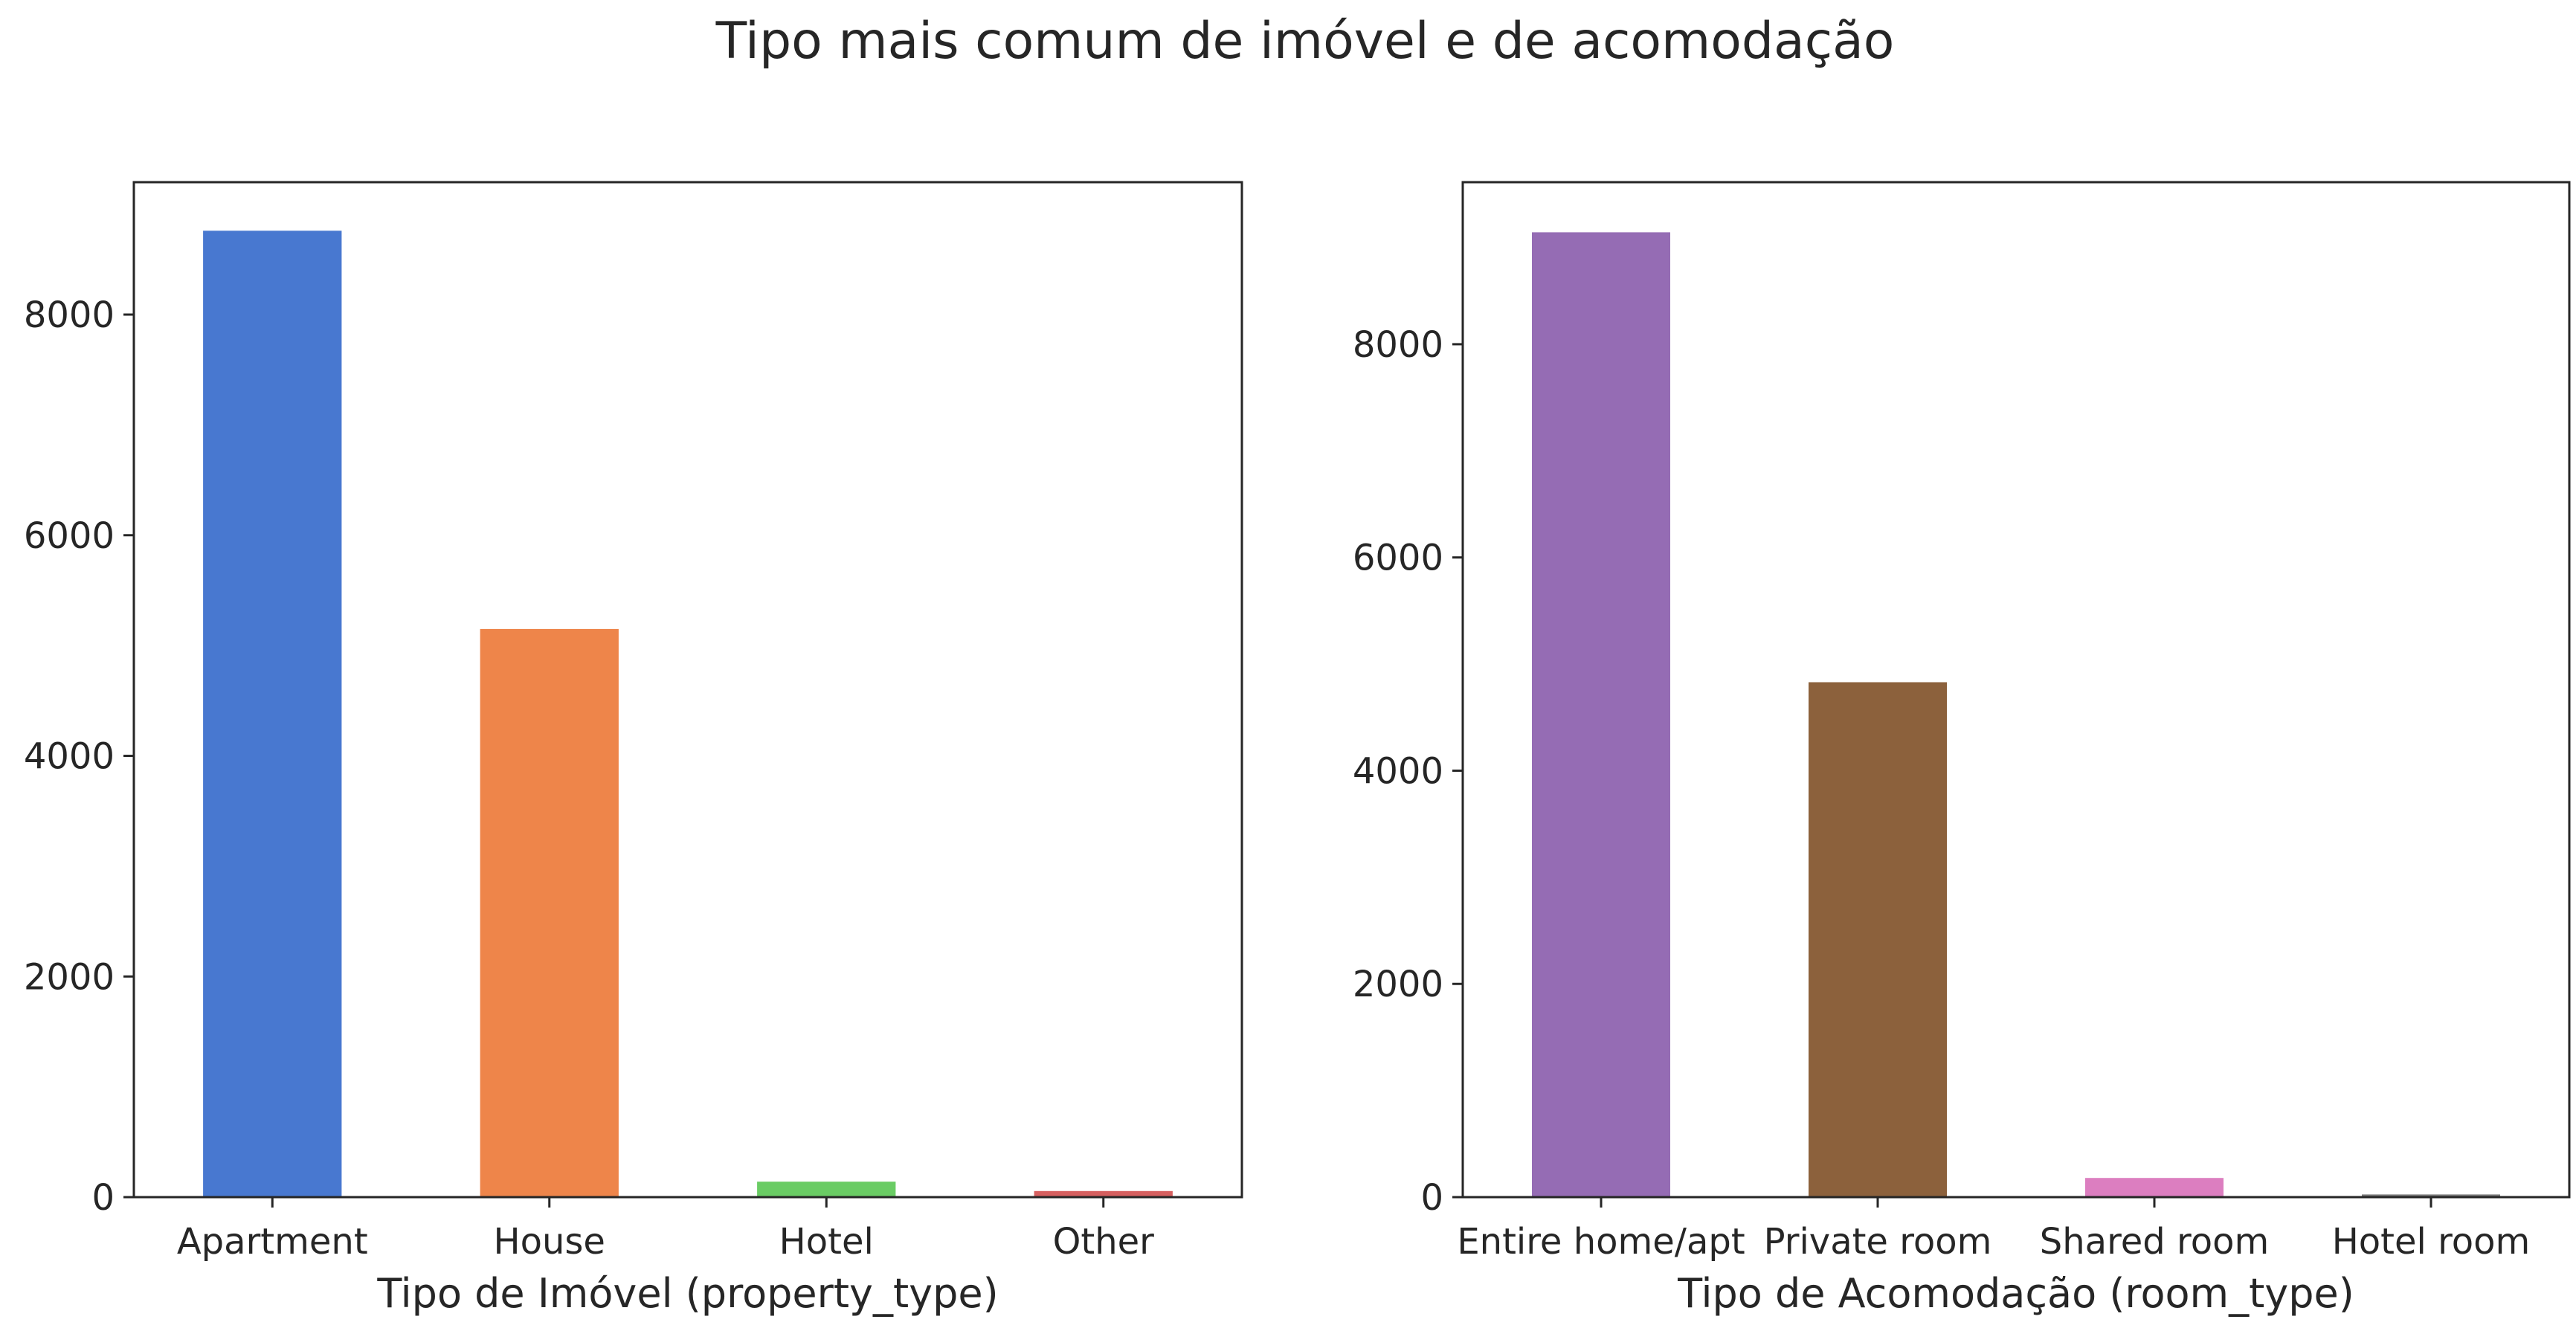 Image resolution: width=2576 pixels, height=1328 pixels. Describe the element at coordinates (549, 913) in the screenshot. I see `bar-house` at that location.